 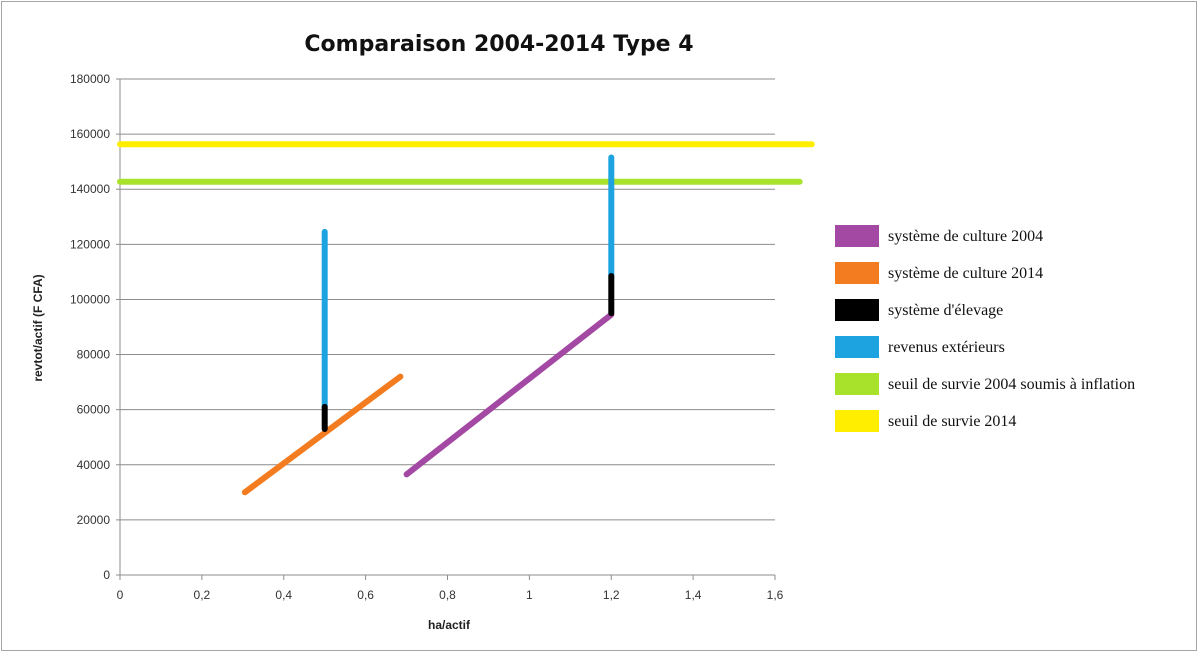 What do you see at coordinates (529, 595) in the screenshot?
I see `x-tick-label: 1` at bounding box center [529, 595].